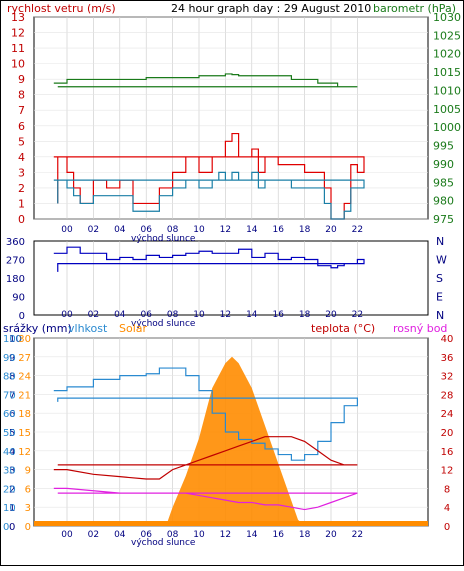 Image resolution: width=464 pixels, height=571 pixels. What do you see at coordinates (24, 395) in the screenshot?
I see `solar-tick-label: 21` at bounding box center [24, 395].